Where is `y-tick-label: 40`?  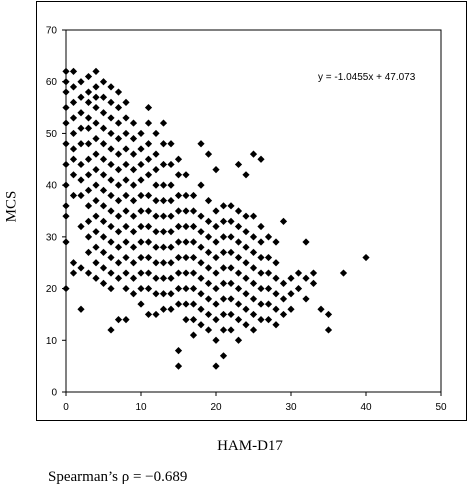
y-tick-label: 40 is located at coordinates (52, 186).